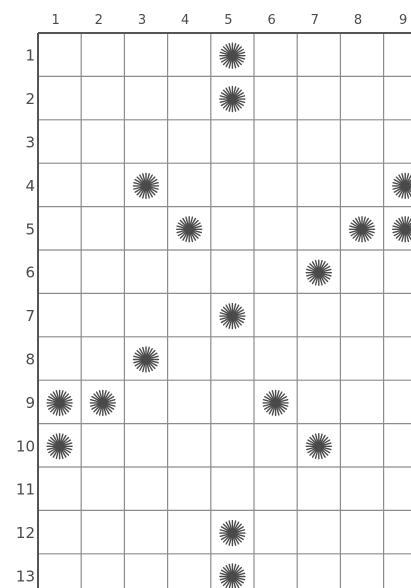 This screenshot has height=588, width=411. Describe the element at coordinates (397, 315) in the screenshot. I see `board-cell-r7-c9` at that location.